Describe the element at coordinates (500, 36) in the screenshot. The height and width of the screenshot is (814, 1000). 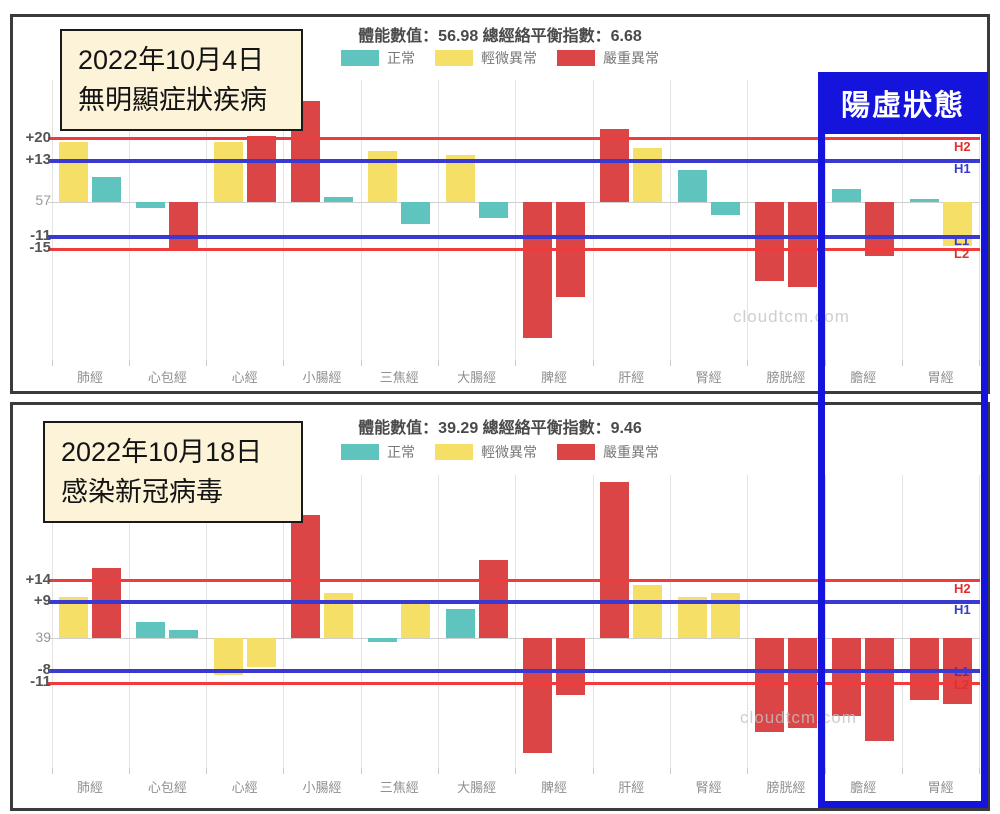
I see `chart-title: 體能數值：56.98 總經絡平衡指數：6.68` at that location.